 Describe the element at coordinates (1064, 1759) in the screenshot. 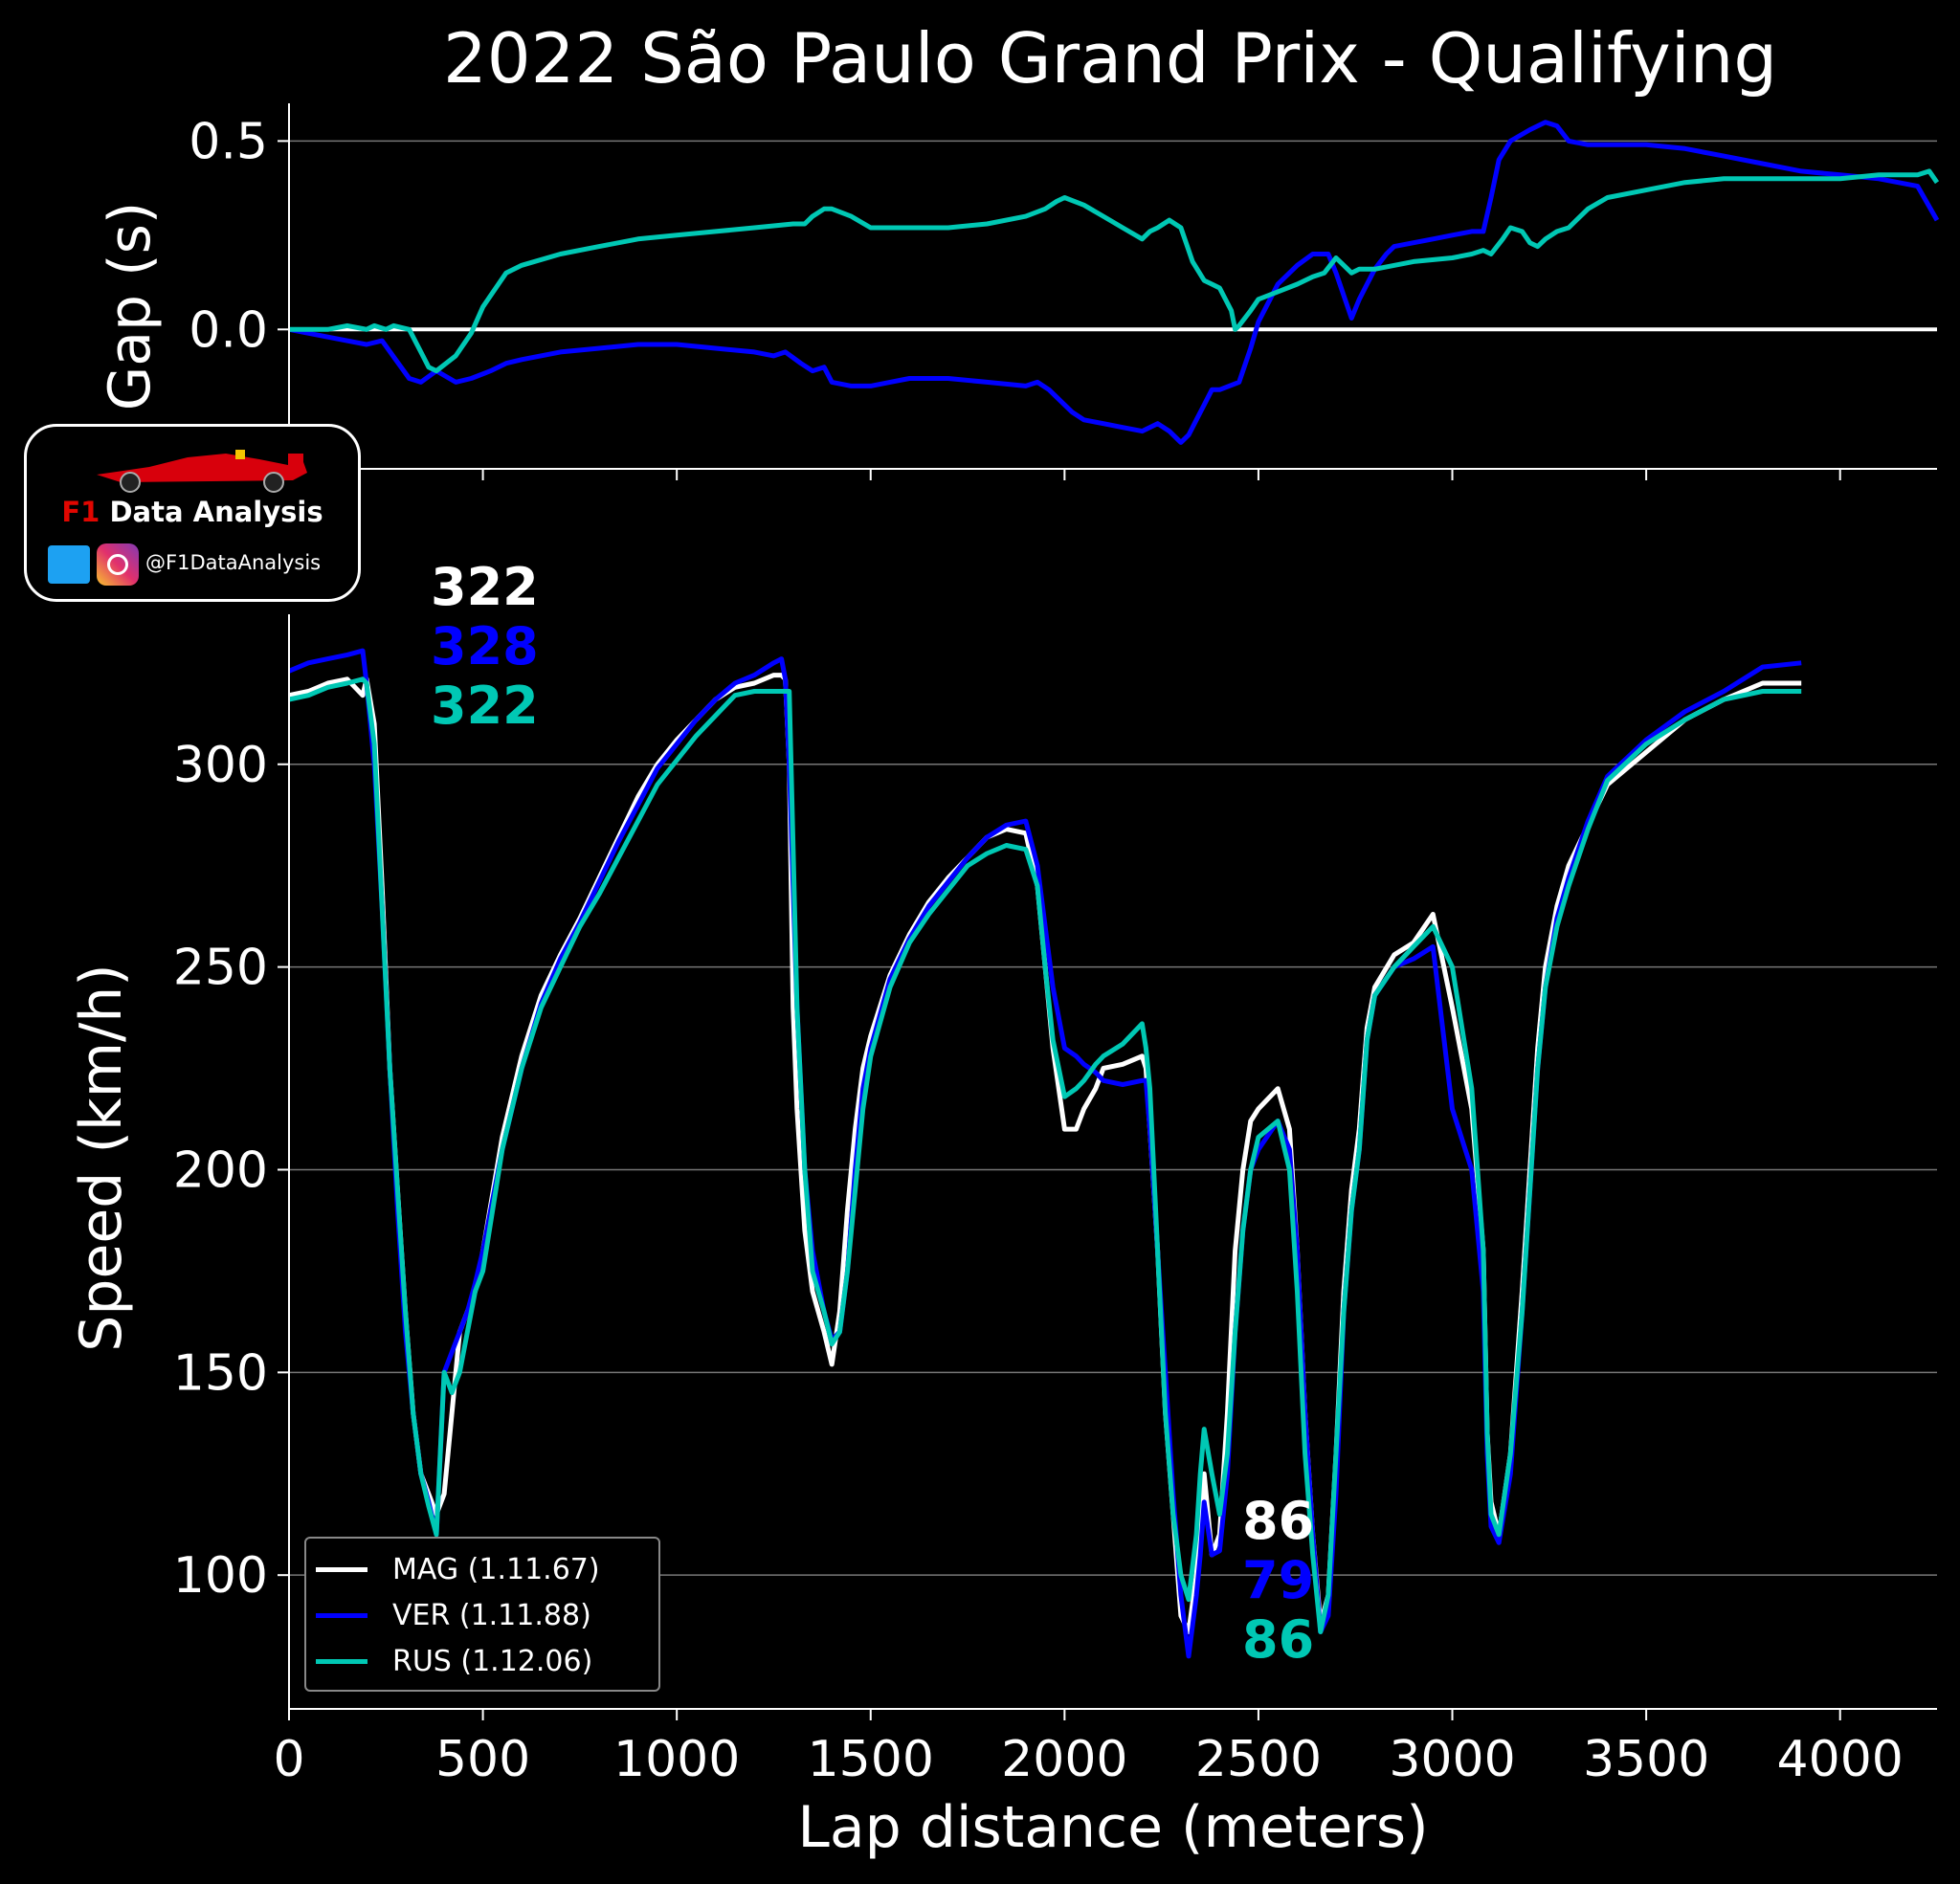

I see `x-tick-label: 2000` at that location.